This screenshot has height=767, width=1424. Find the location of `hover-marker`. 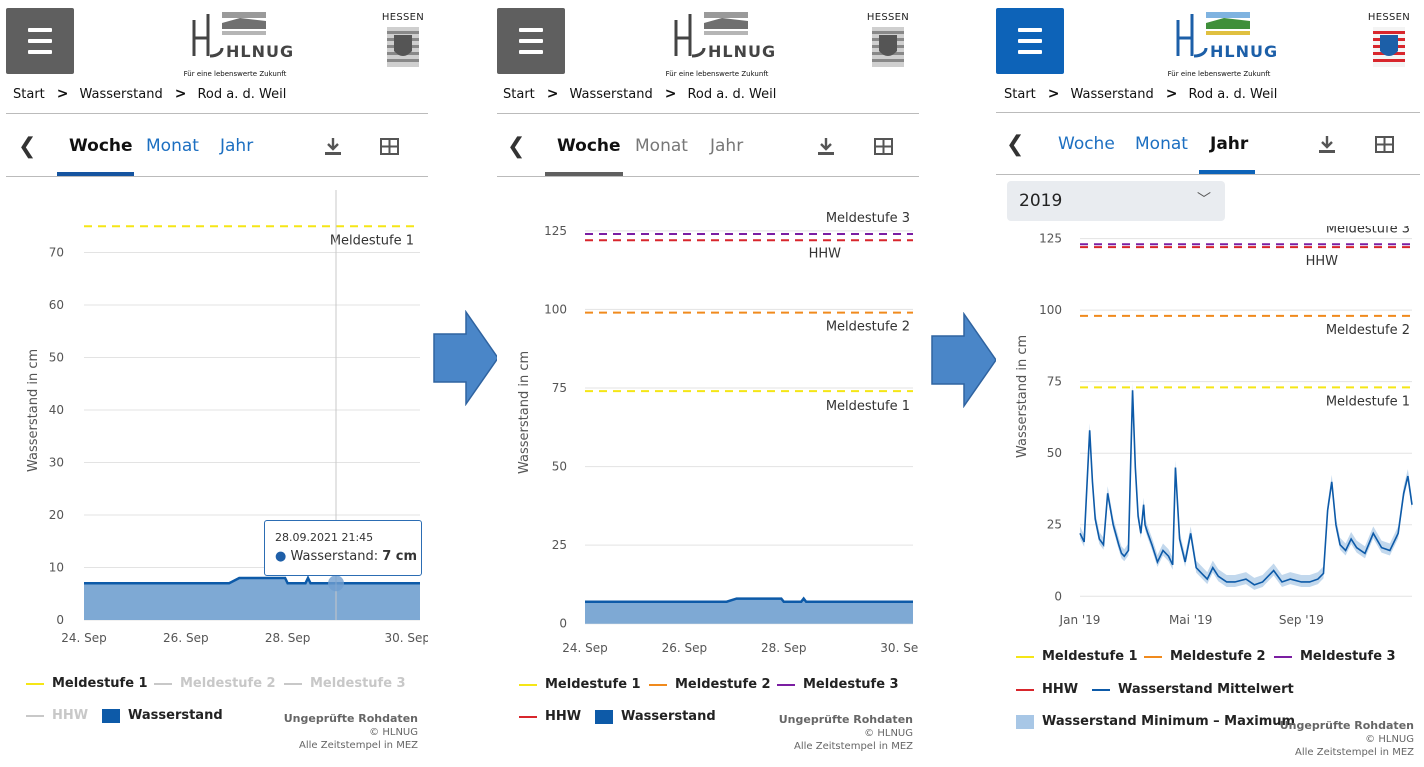

hover-marker is located at coordinates (336, 583).